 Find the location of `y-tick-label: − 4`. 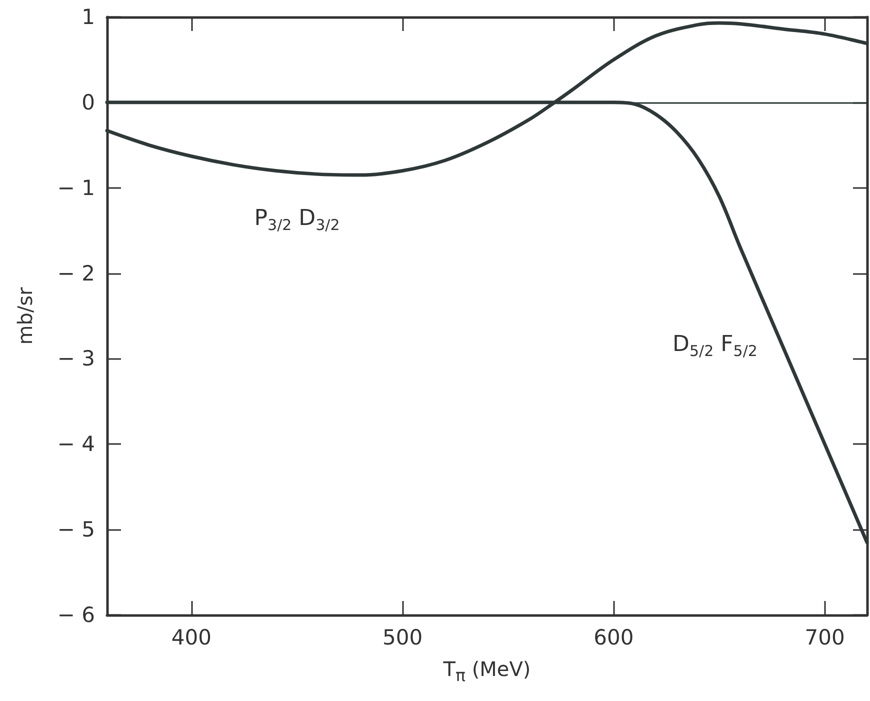

y-tick-label: − 4 is located at coordinates (76, 444).